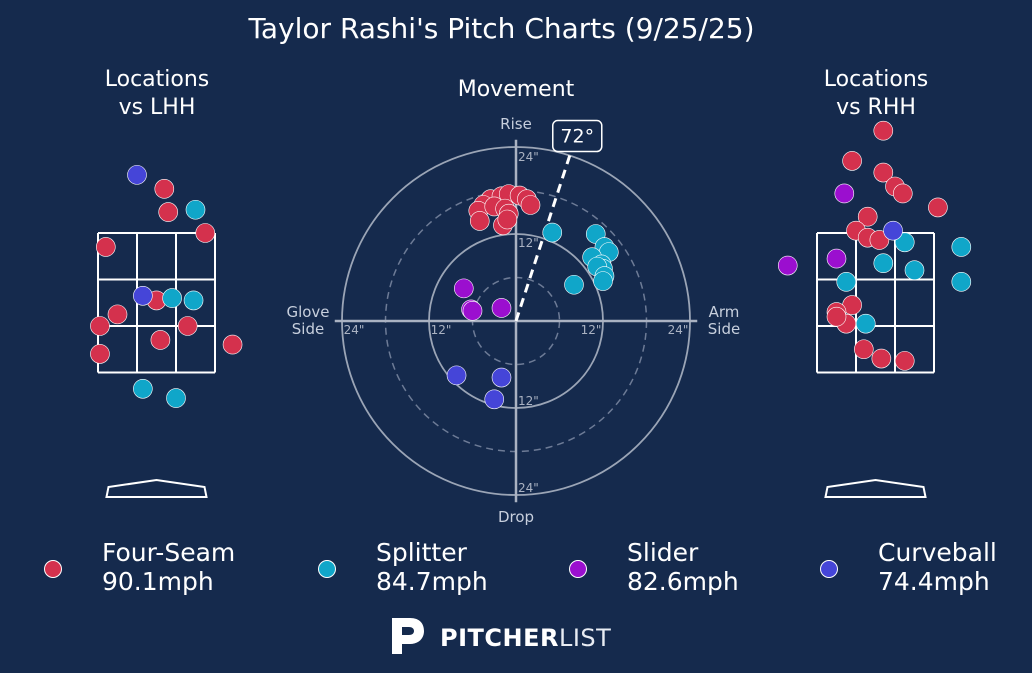 The image size is (1032, 673). What do you see at coordinates (937, 552) in the screenshot?
I see `legend-pitch-name: Curveball` at bounding box center [937, 552].